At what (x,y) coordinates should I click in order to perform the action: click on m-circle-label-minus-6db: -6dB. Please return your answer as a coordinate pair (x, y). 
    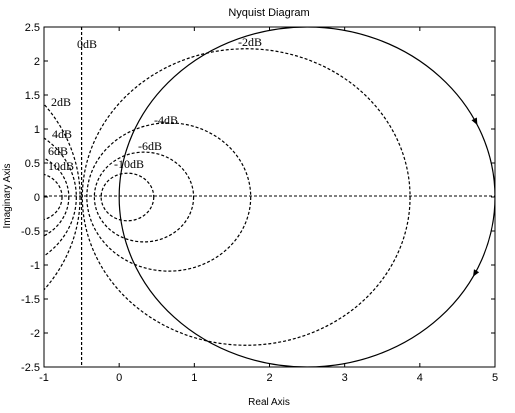
    Looking at the image, I should click on (150, 146).